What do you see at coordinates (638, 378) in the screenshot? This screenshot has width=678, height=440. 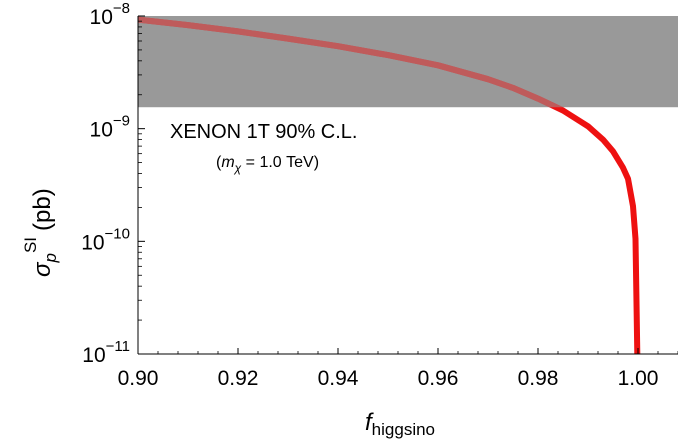 I see `x-tick-label: 1.00` at bounding box center [638, 378].